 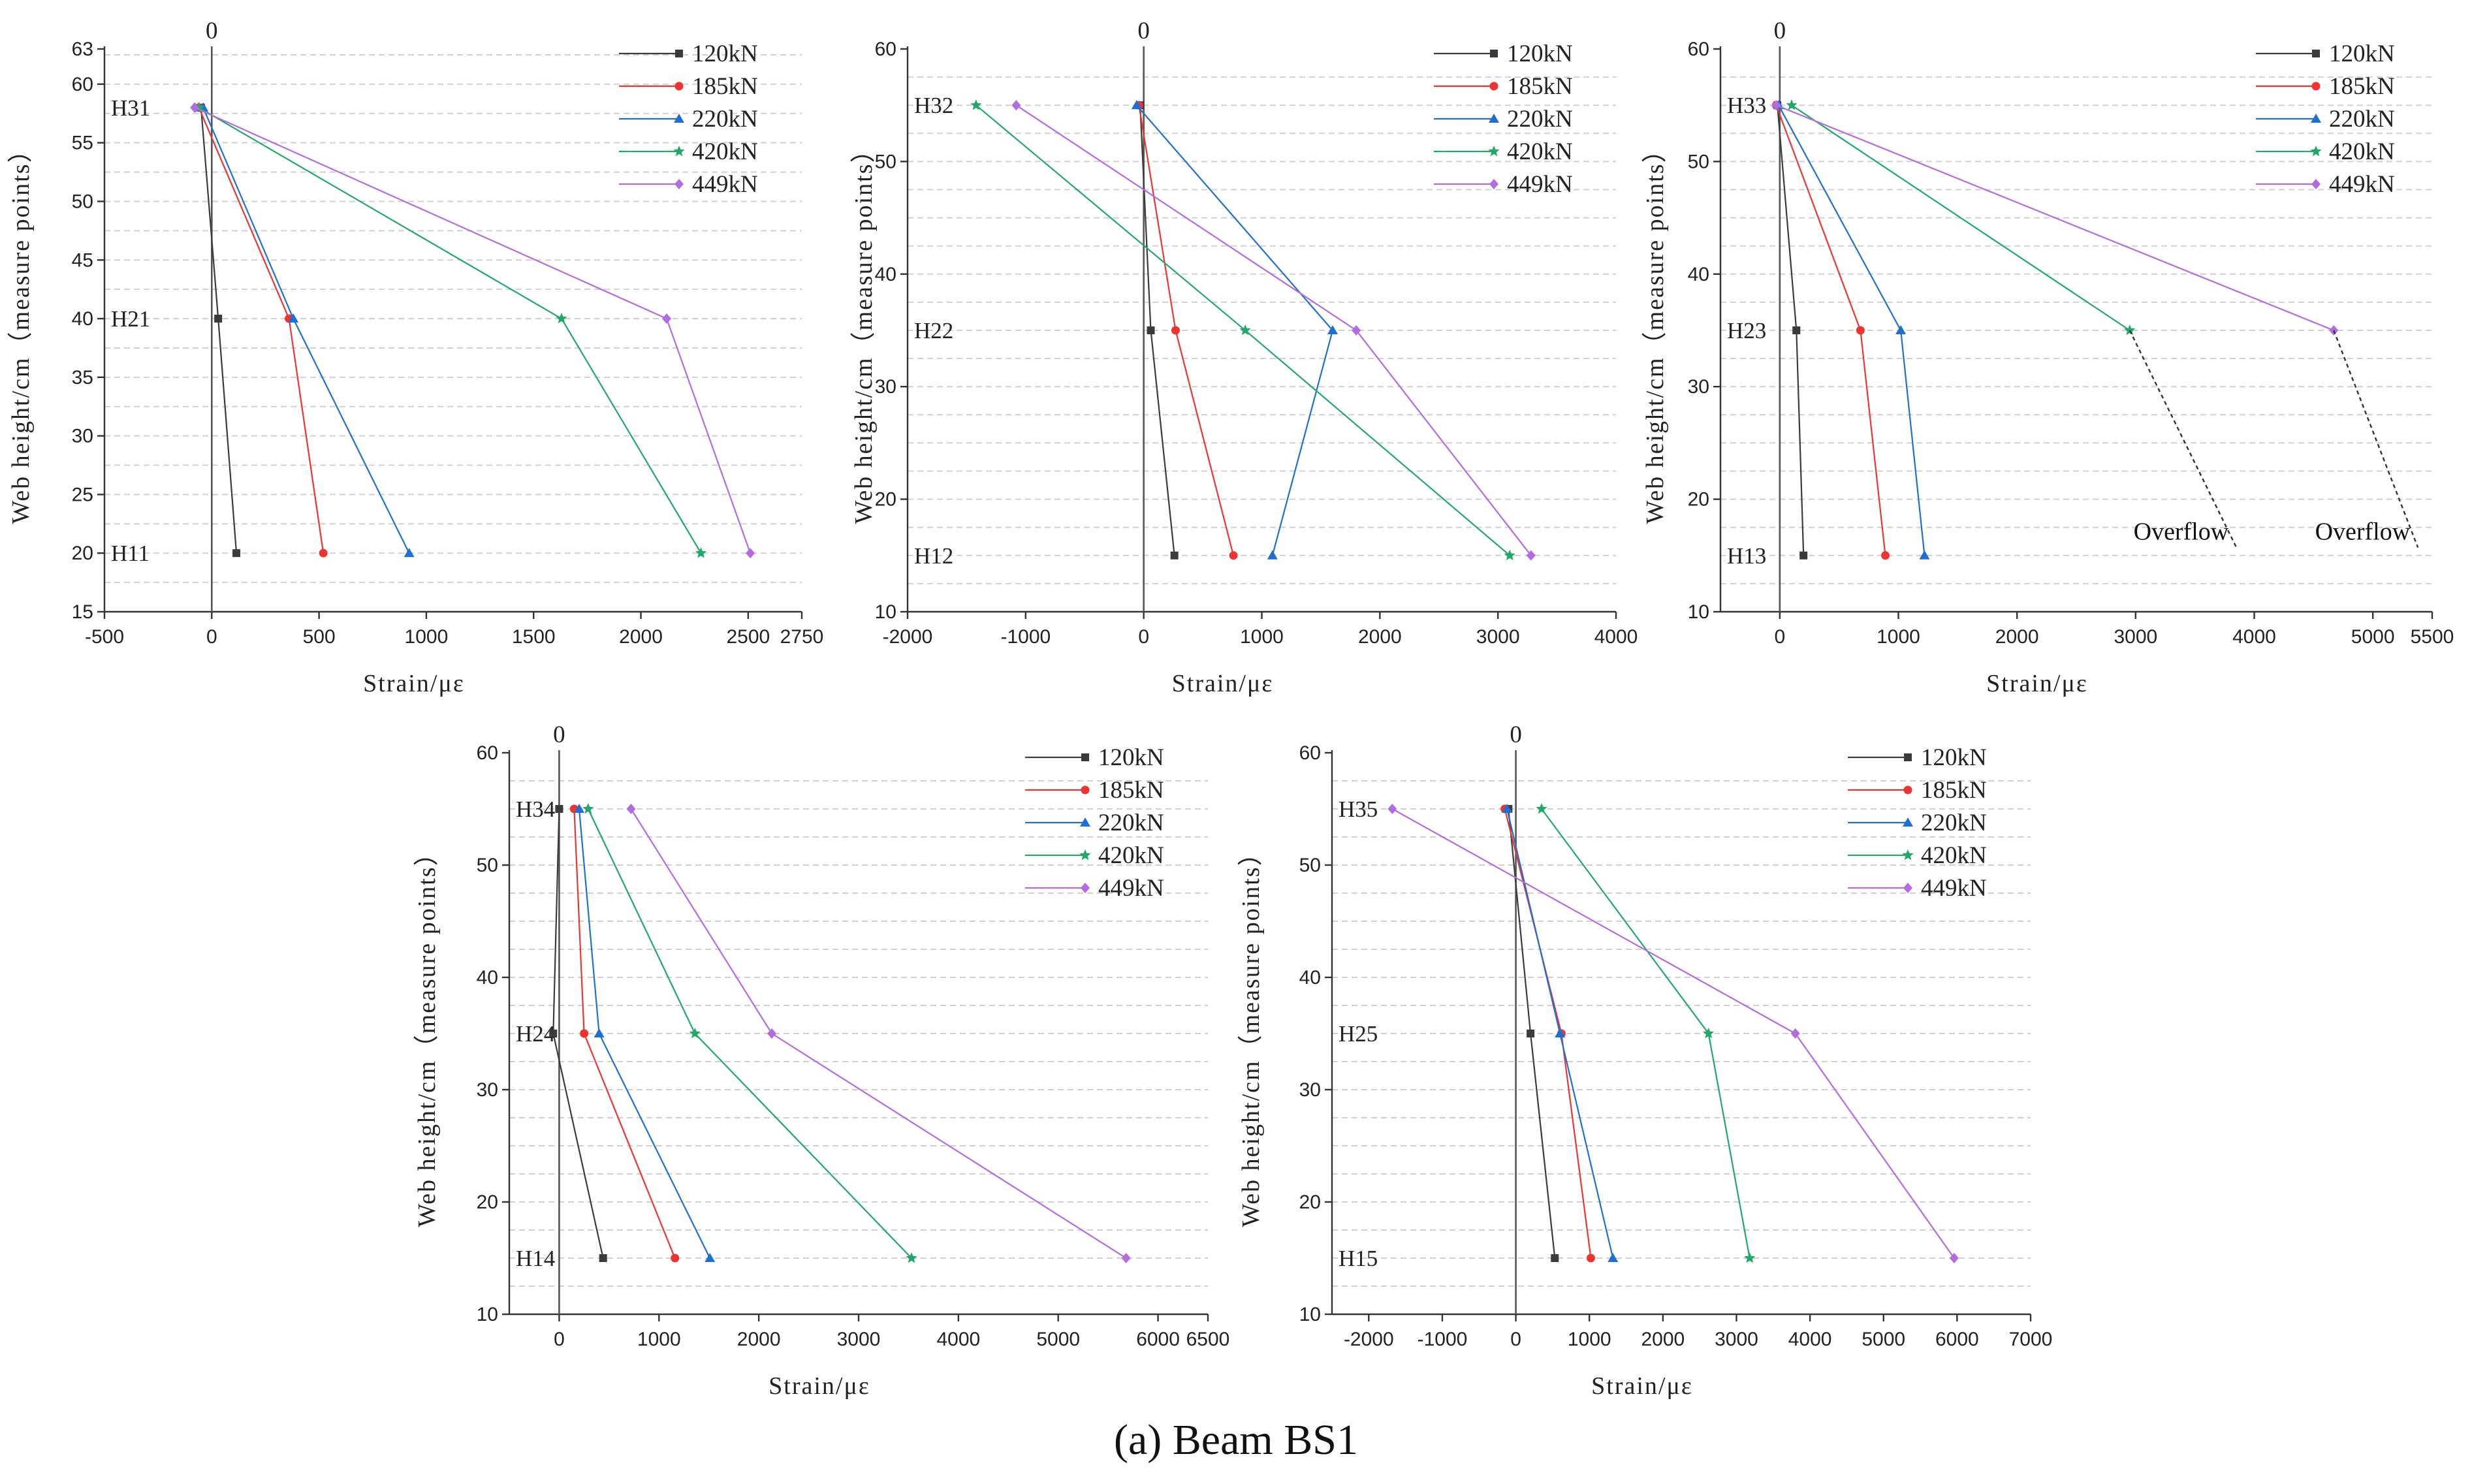 I want to click on legend-label: 449kN, so click(x=1540, y=184).